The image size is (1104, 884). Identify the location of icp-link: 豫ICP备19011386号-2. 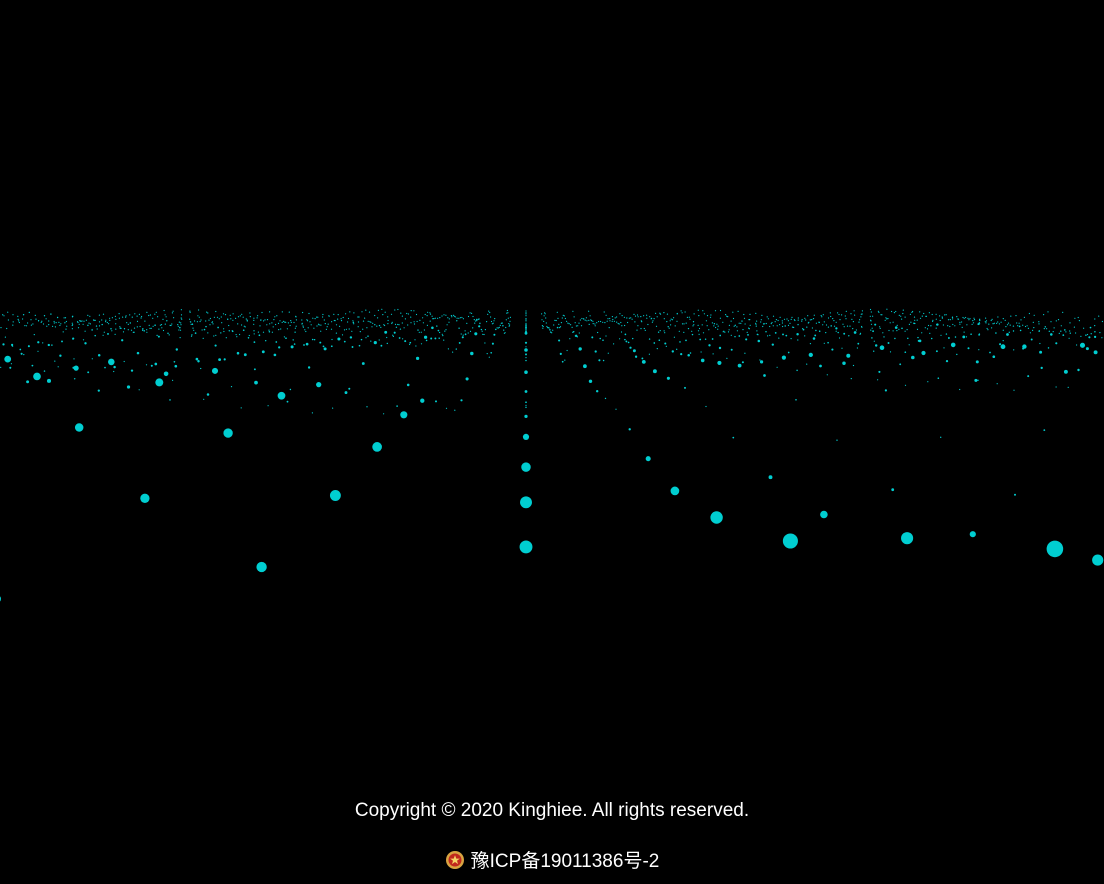
(565, 861).